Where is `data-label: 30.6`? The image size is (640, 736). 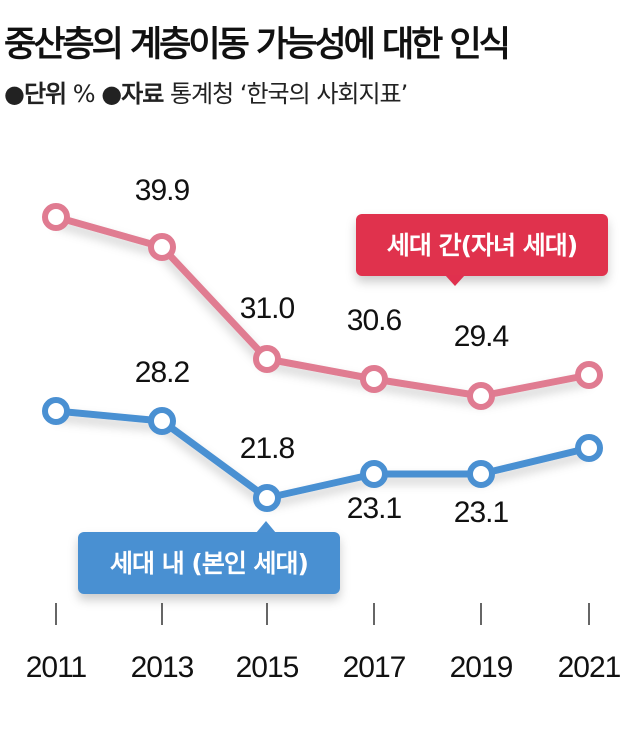 data-label: 30.6 is located at coordinates (374, 320).